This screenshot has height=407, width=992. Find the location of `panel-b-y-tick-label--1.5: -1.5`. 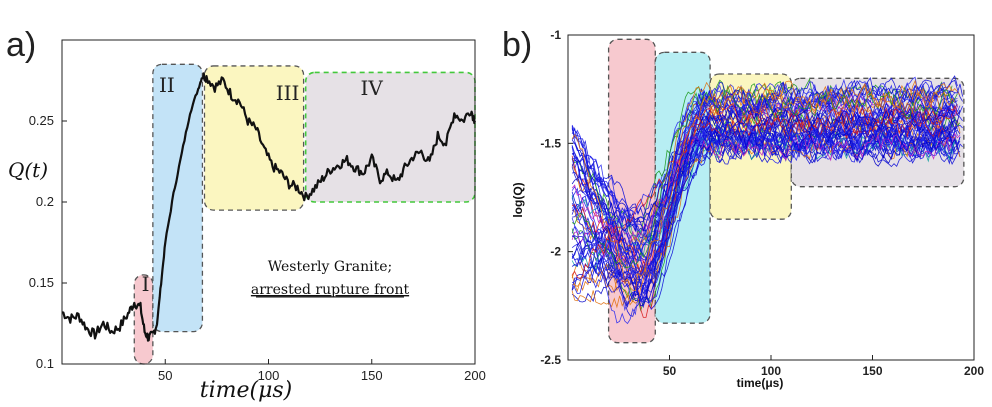

panel-b-y-tick-label--1.5: -1.5 is located at coordinates (550, 143).